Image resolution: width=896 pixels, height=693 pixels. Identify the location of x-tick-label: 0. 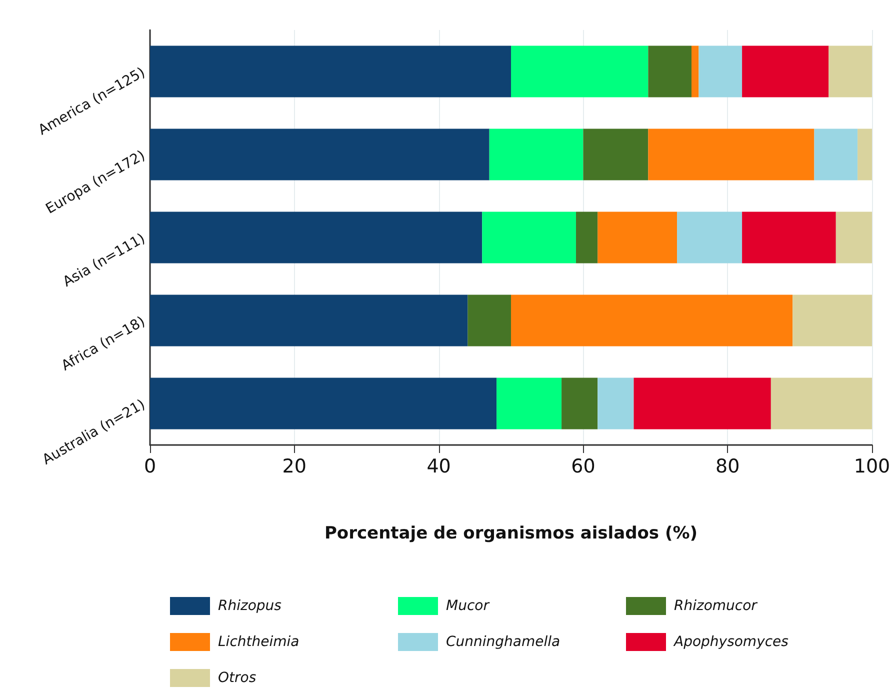
(150, 467).